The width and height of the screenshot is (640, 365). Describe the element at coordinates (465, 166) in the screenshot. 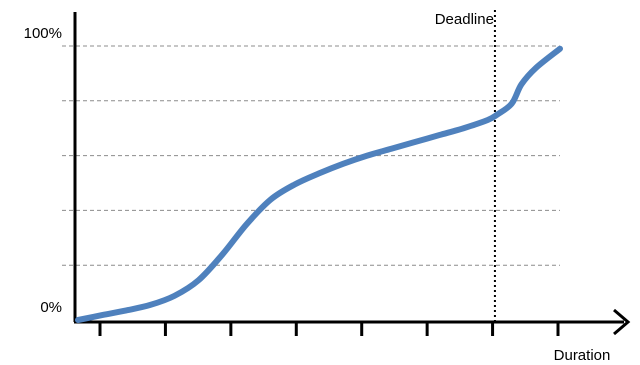

I see `annotations: Deadline` at that location.